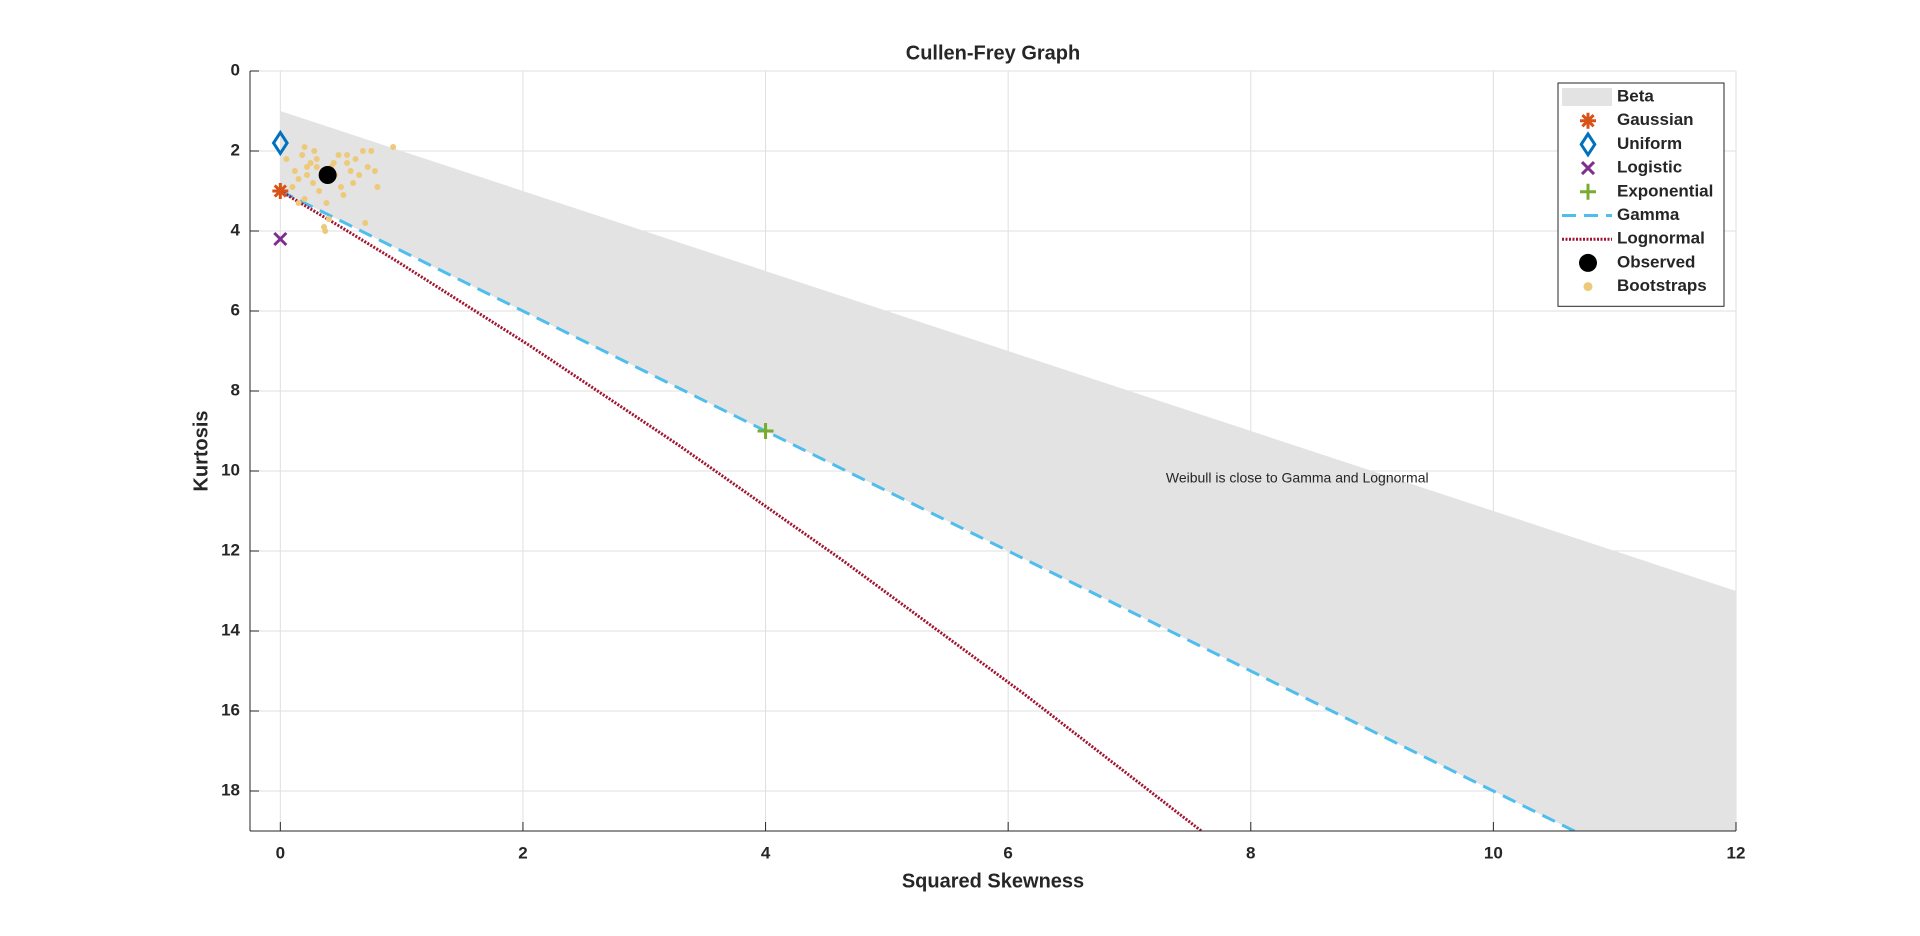 Image resolution: width=1920 pixels, height=936 pixels. What do you see at coordinates (235, 149) in the screenshot?
I see `y-tick-label: 2` at bounding box center [235, 149].